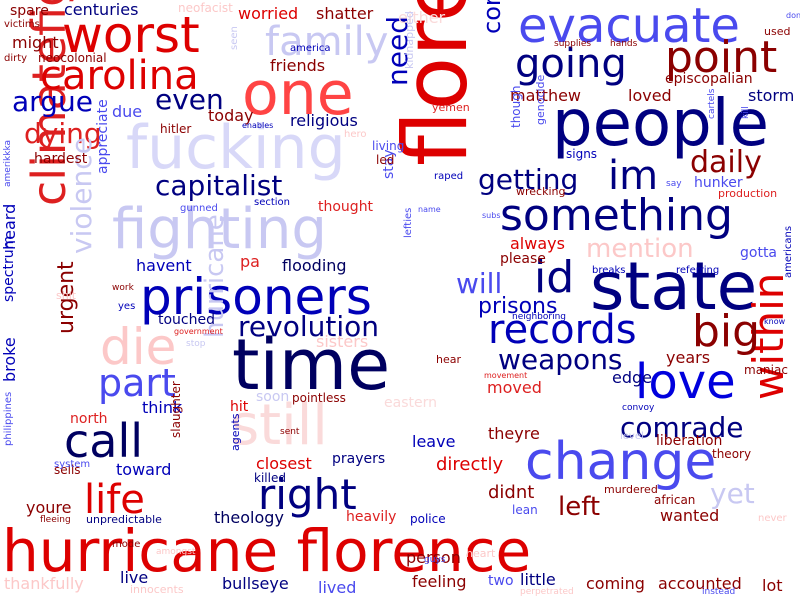  Describe the element at coordinates (660, 124) in the screenshot. I see `word-people: people` at that location.